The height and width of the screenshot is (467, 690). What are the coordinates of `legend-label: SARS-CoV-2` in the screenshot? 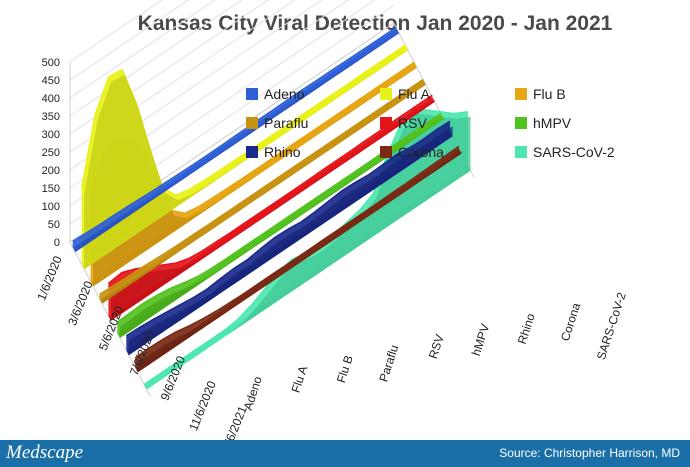 It's located at (574, 152).